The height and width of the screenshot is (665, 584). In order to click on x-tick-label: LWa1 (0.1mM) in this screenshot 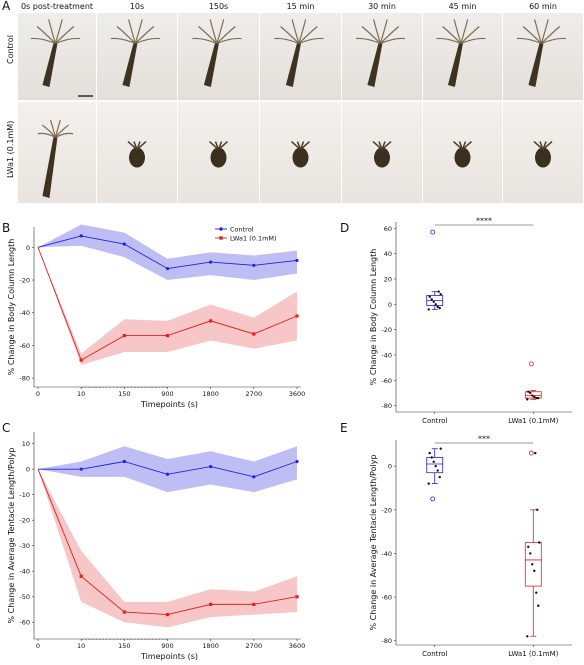, I will do `click(533, 421)`.